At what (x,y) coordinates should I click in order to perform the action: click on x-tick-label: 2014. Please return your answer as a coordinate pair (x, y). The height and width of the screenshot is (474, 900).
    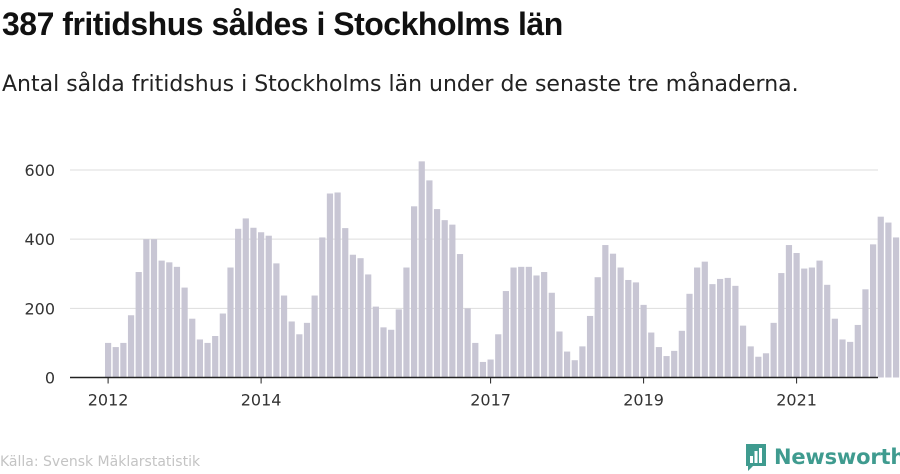
    Looking at the image, I should click on (261, 400).